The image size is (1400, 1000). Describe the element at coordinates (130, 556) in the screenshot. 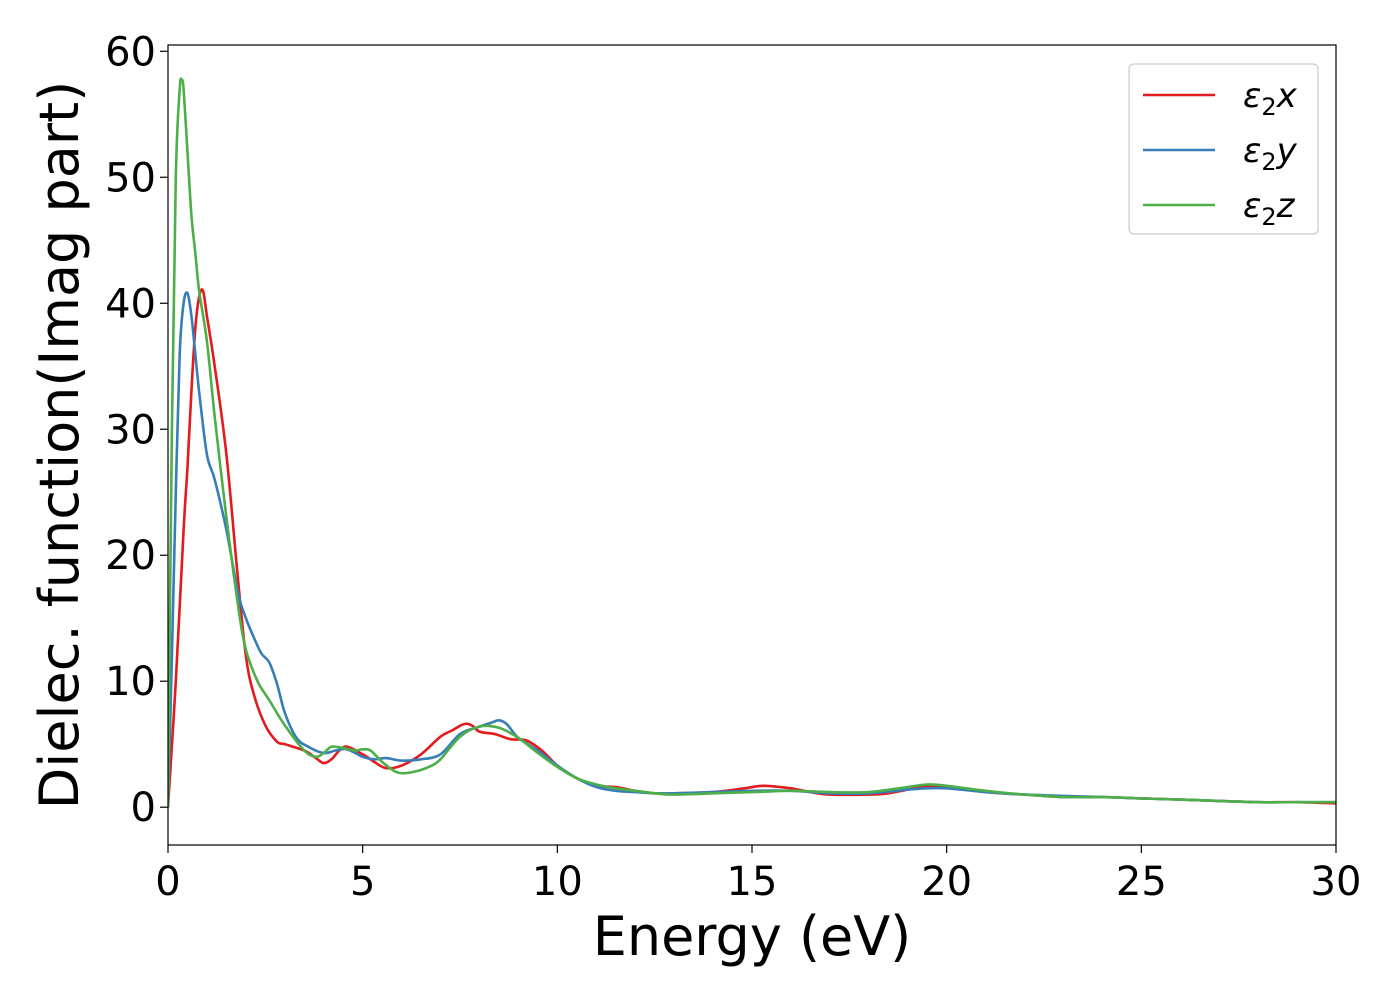

I see `y-tick-label: 20` at that location.